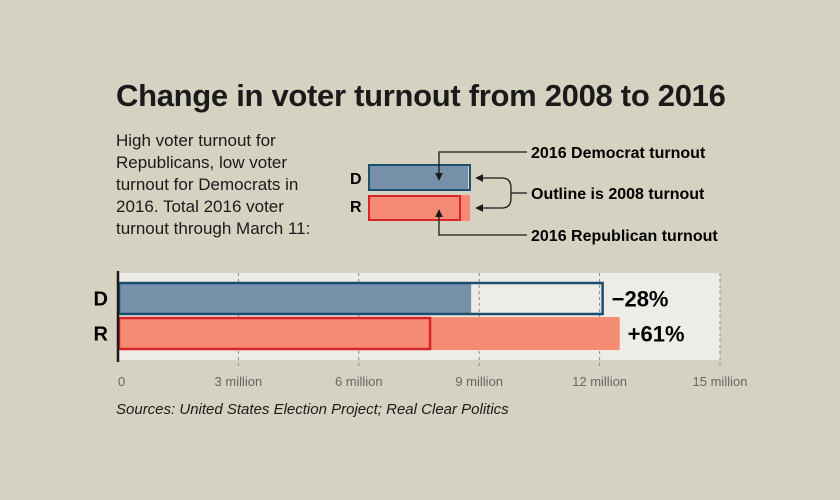 The width and height of the screenshot is (840, 500). I want to click on x-tick-label: 3 million, so click(239, 381).